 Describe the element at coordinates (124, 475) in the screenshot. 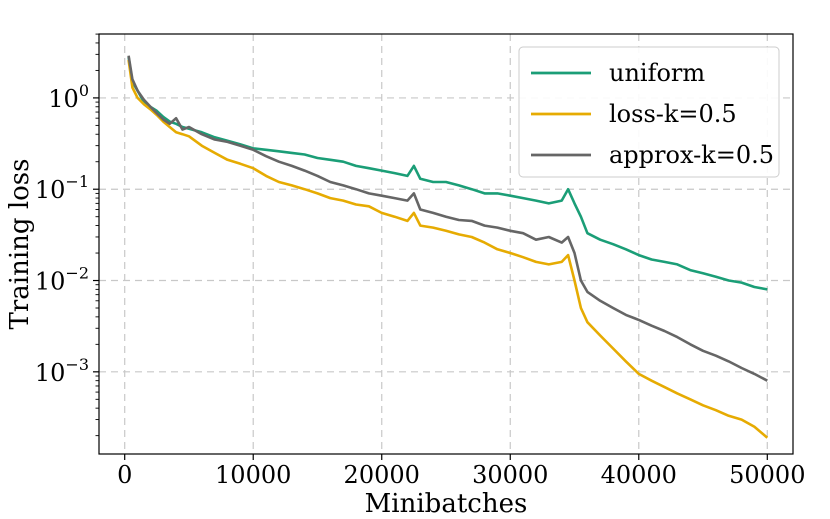

I see `x-tick-label: 0` at that location.